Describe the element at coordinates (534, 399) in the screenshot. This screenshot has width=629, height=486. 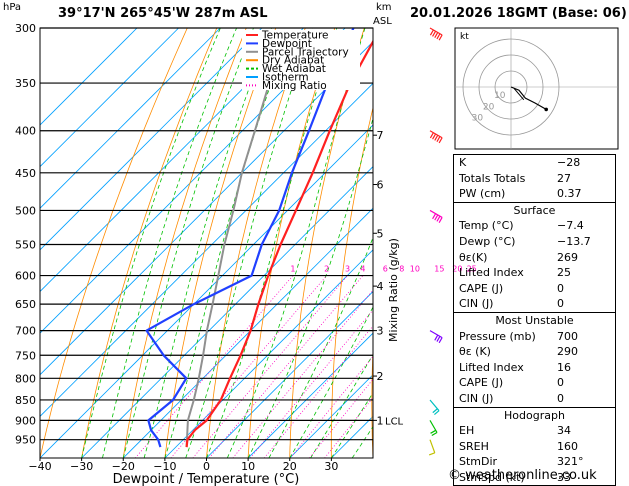
I see `most-unstable-row: CIN (J) 0` at that location.